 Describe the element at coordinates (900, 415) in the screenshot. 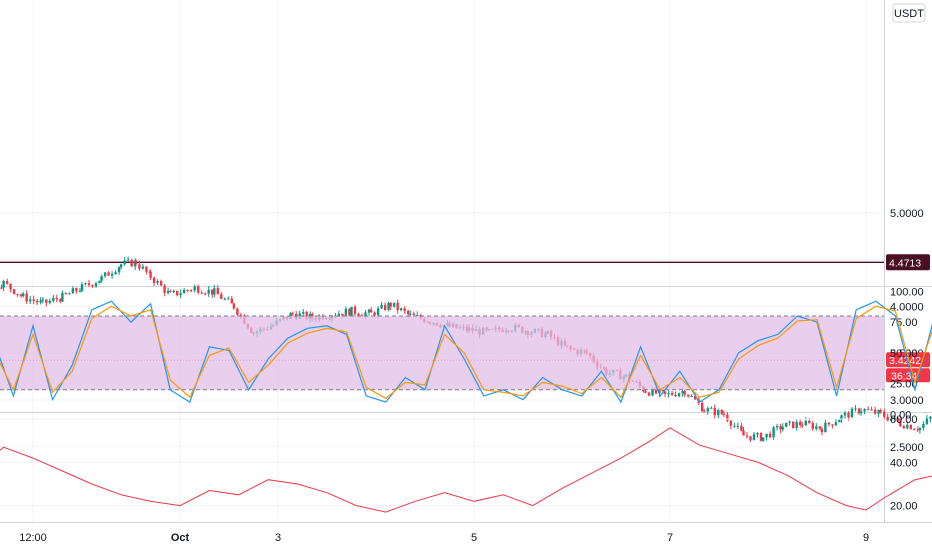

I see `oscillator-tick-label: 0.00` at that location.